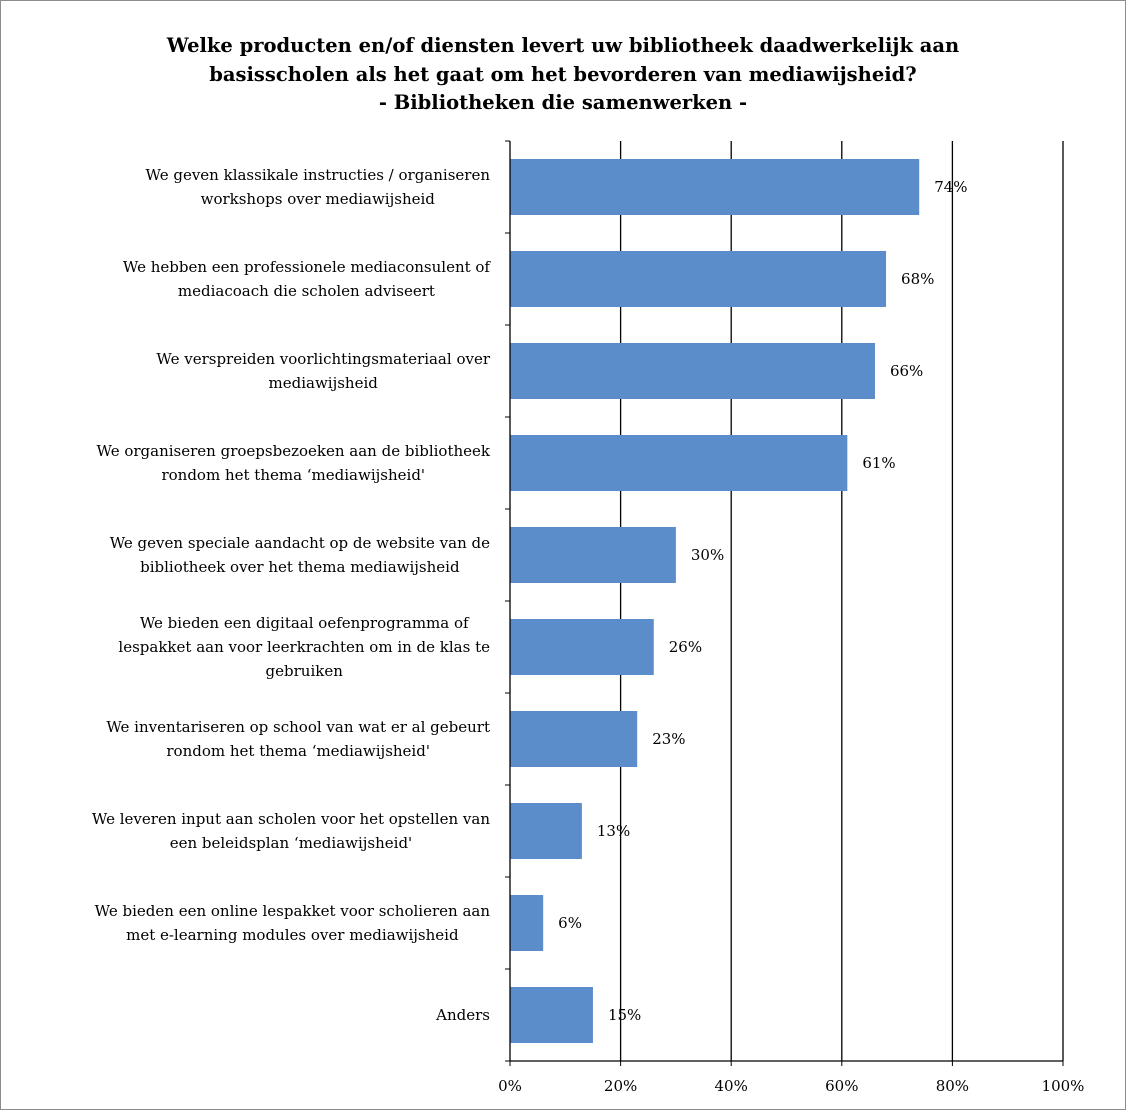 The height and width of the screenshot is (1110, 1126). I want to click on x-tick-label: 20%, so click(620, 1086).